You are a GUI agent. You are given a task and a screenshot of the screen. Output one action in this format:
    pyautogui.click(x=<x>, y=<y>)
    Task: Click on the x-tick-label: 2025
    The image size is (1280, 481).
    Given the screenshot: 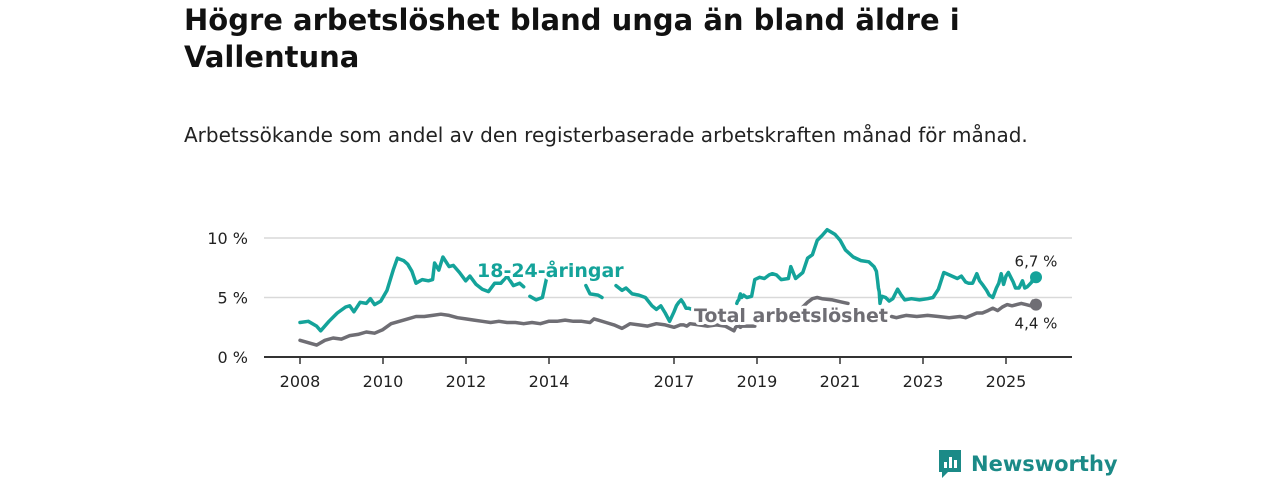 What is the action you would take?
    pyautogui.click(x=1006, y=381)
    